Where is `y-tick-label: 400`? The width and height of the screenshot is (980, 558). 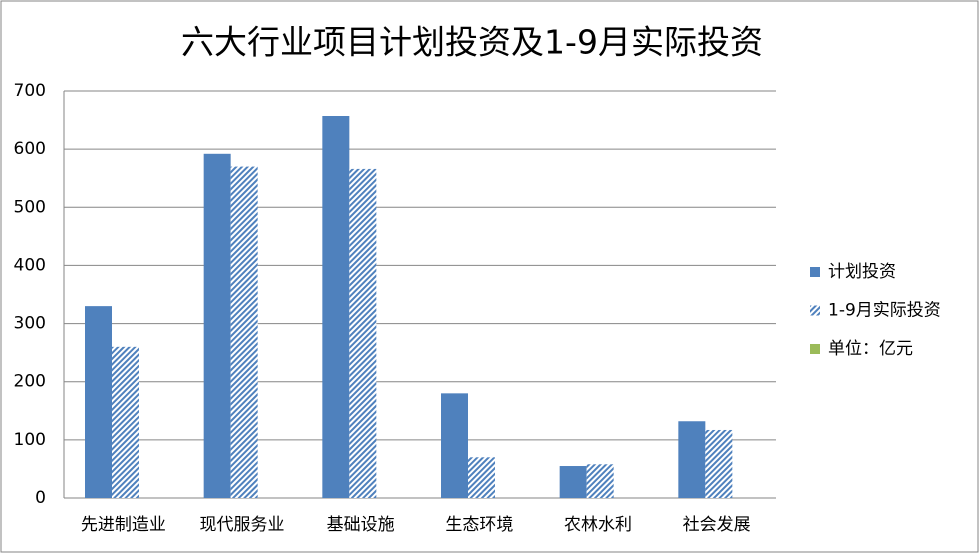 y-tick-label: 400 is located at coordinates (30, 265).